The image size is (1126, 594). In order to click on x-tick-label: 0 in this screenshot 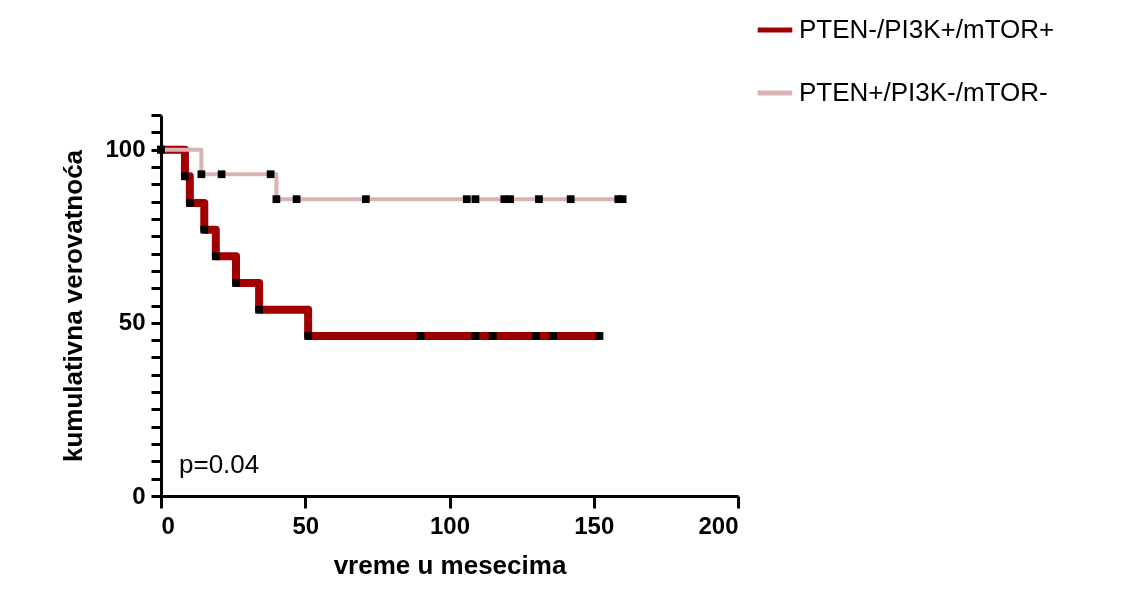, I will do `click(168, 525)`.